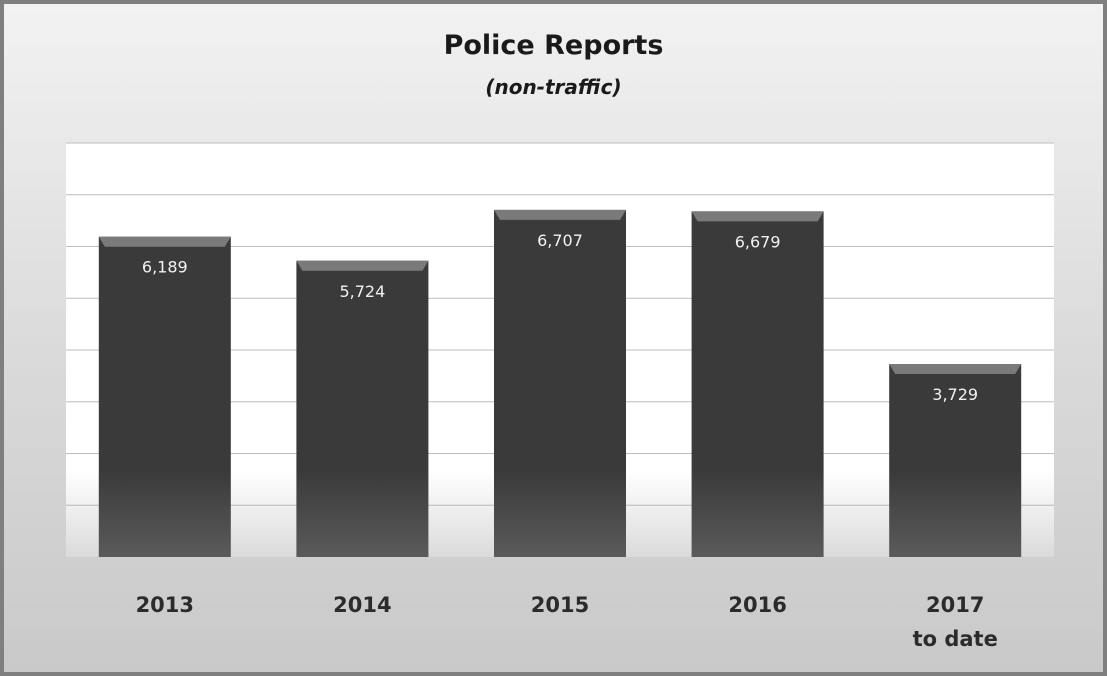 The height and width of the screenshot is (676, 1107). What do you see at coordinates (560, 383) in the screenshot?
I see `bar-2015` at bounding box center [560, 383].